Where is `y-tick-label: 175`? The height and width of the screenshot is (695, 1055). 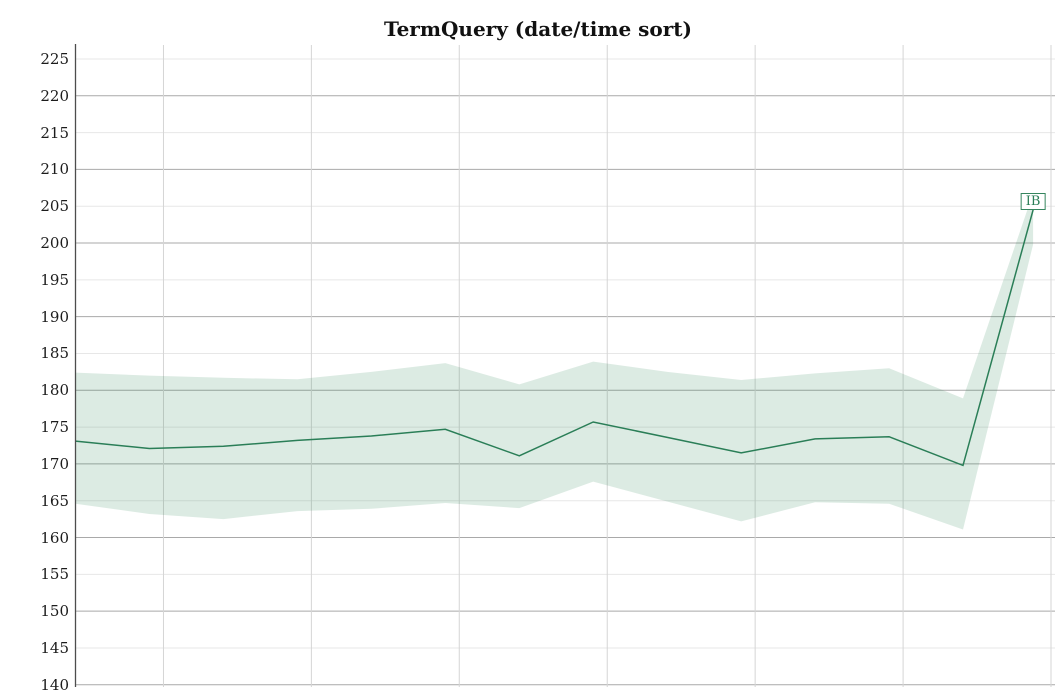
y-tick-label: 175 is located at coordinates (54, 427).